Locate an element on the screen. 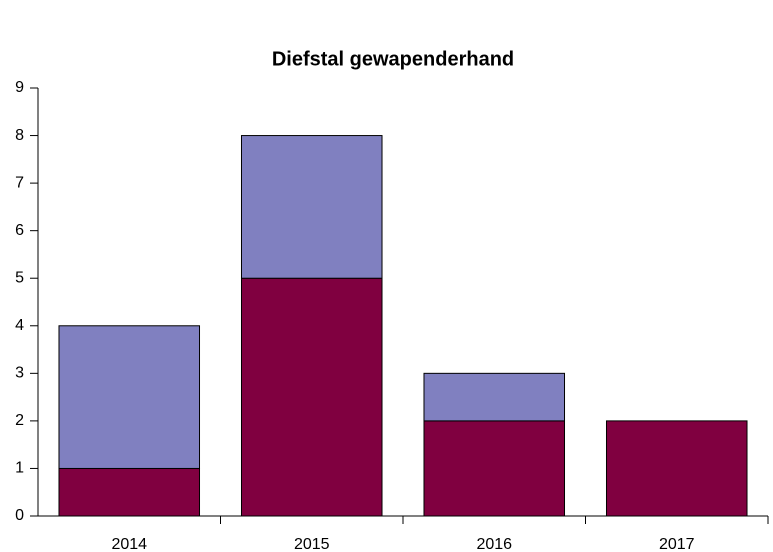  x-tick-label: 2017 is located at coordinates (677, 544).